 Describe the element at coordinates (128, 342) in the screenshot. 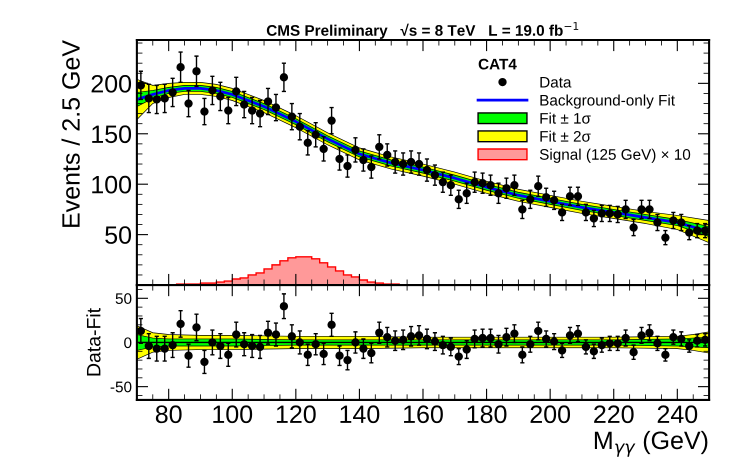

I see `y-tick-label: 0` at that location.